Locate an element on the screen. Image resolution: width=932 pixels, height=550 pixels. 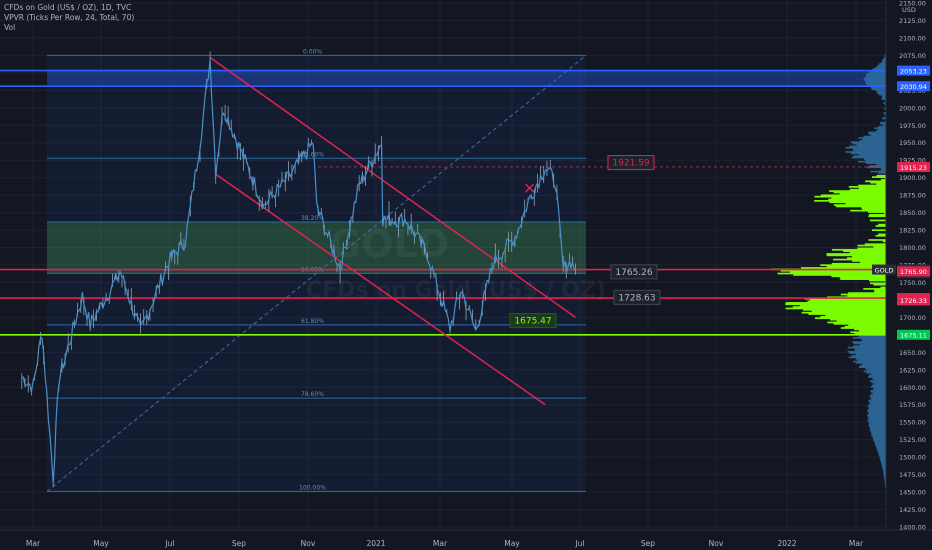
price-badge is located at coordinates (884, 269).